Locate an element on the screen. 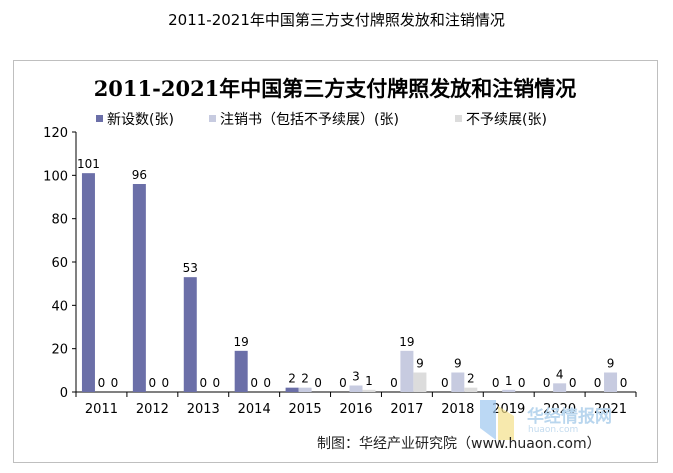 The image size is (673, 473). x-tick-label: 2011 is located at coordinates (101, 409).